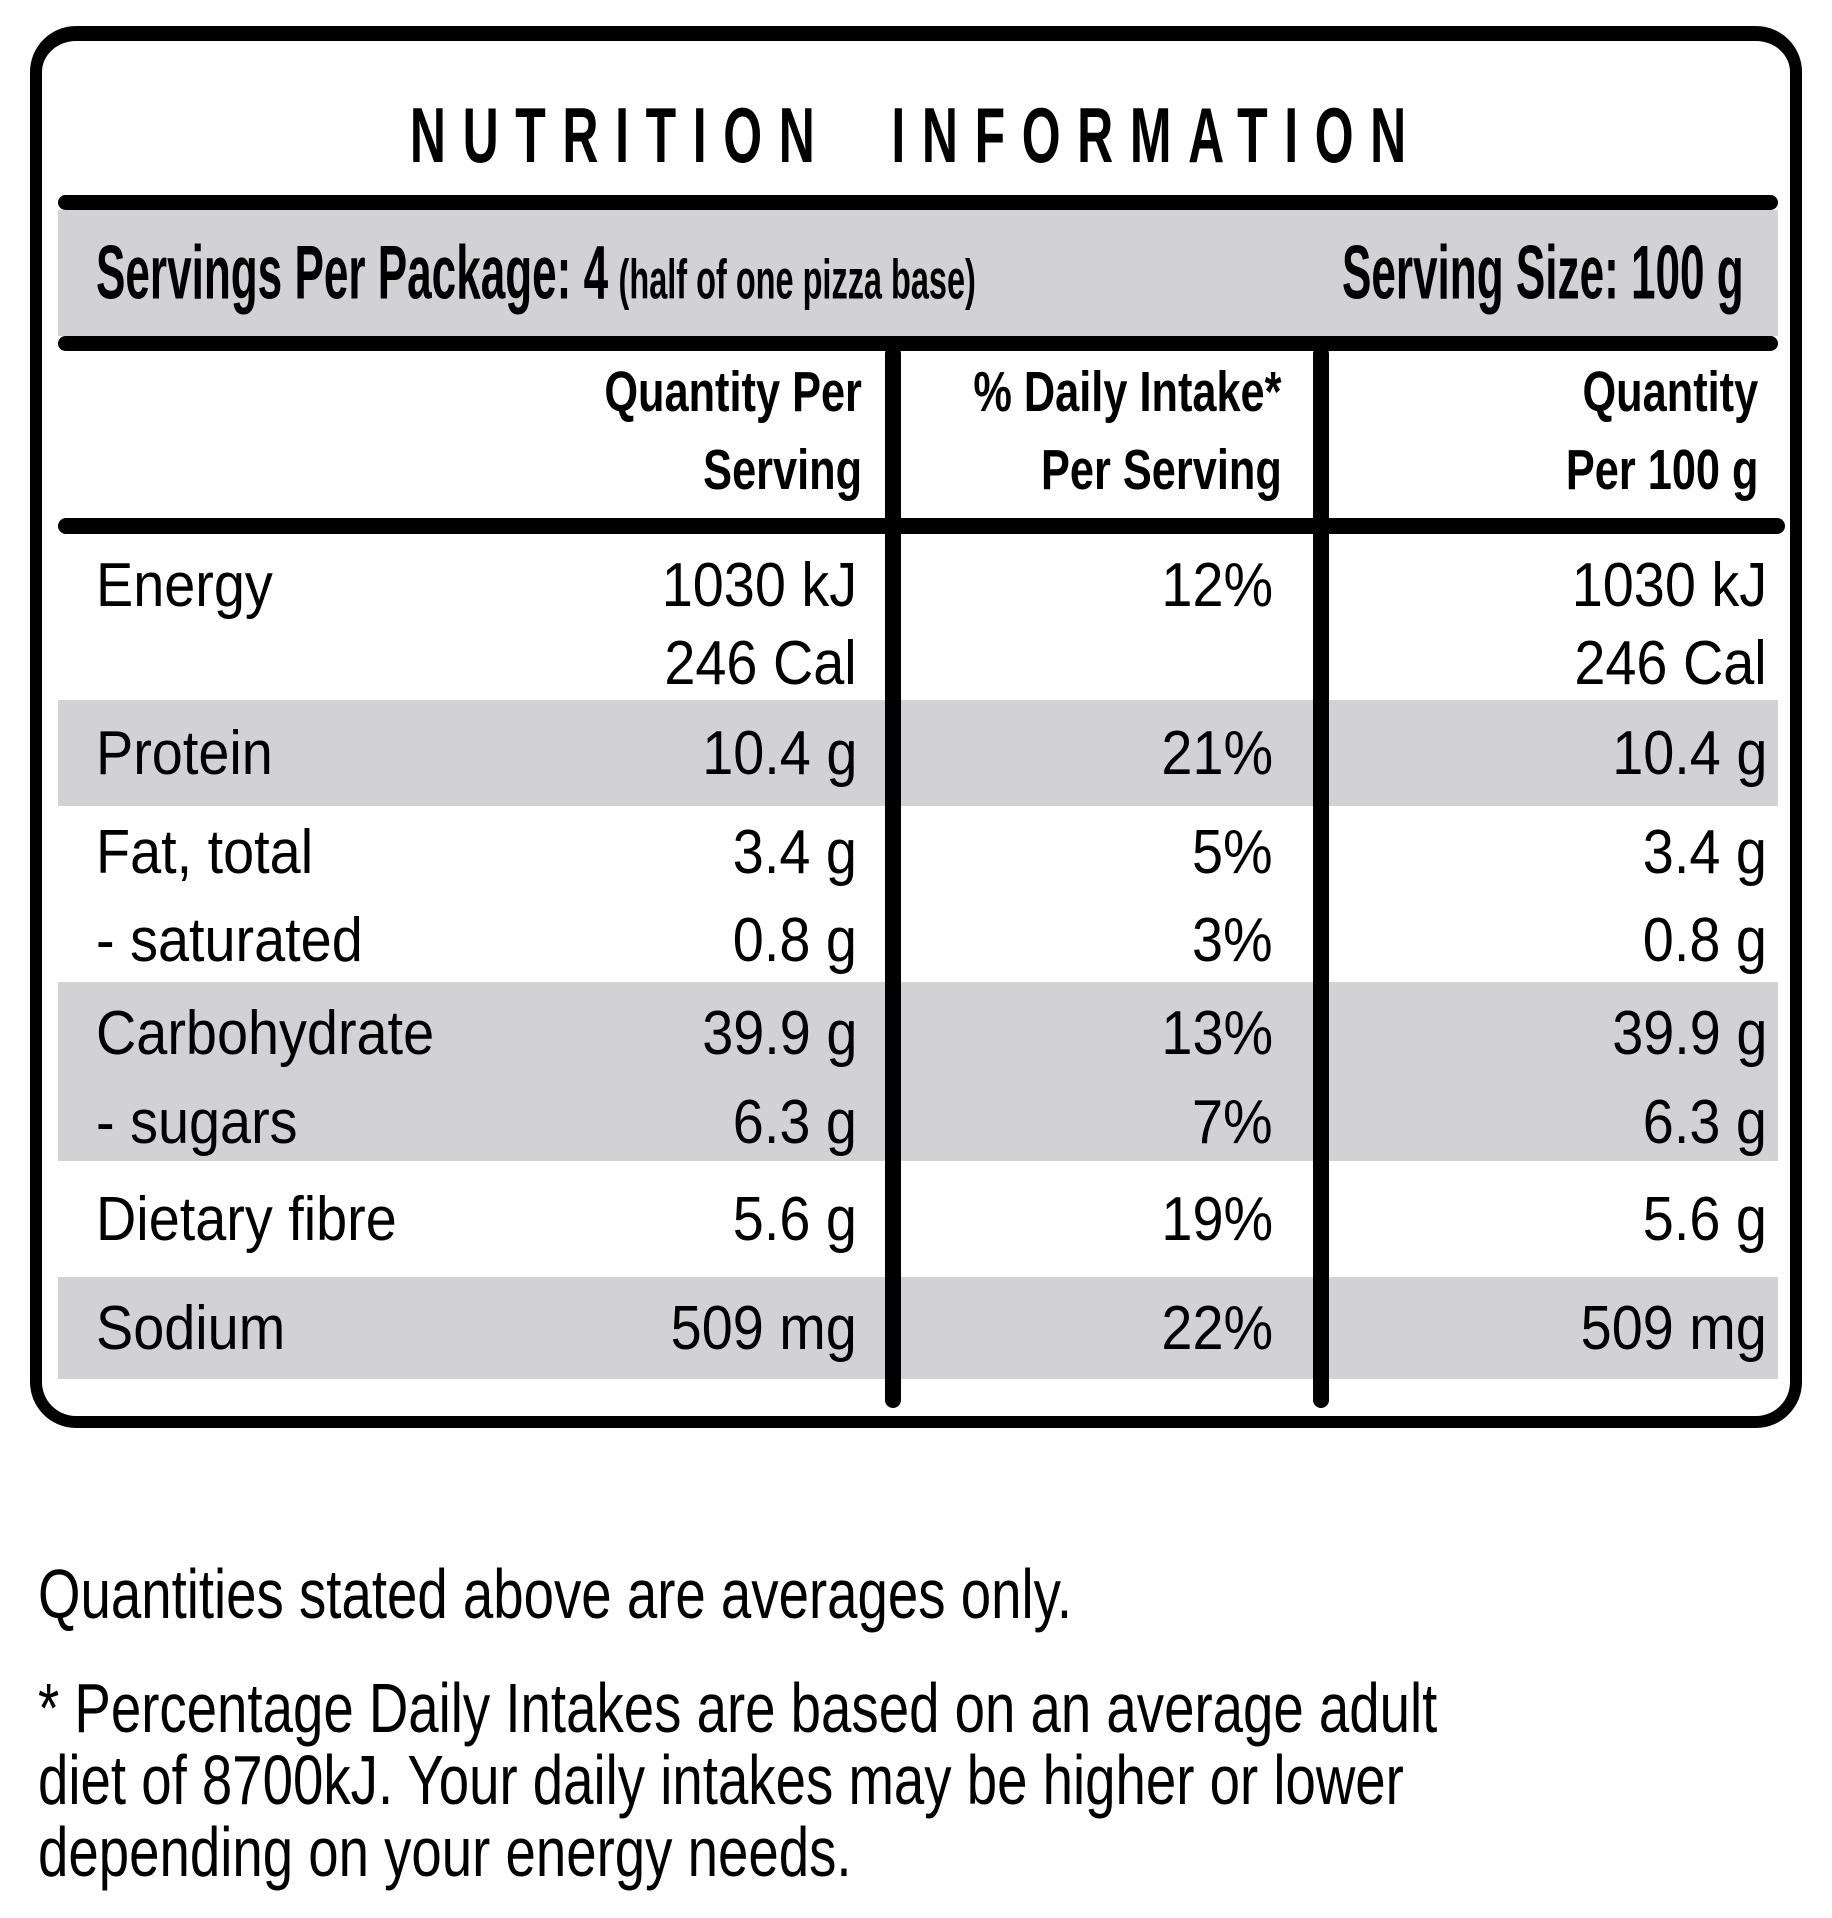 The width and height of the screenshot is (1832, 1918). What do you see at coordinates (191, 1328) in the screenshot?
I see `nutrient-label: Sodium` at bounding box center [191, 1328].